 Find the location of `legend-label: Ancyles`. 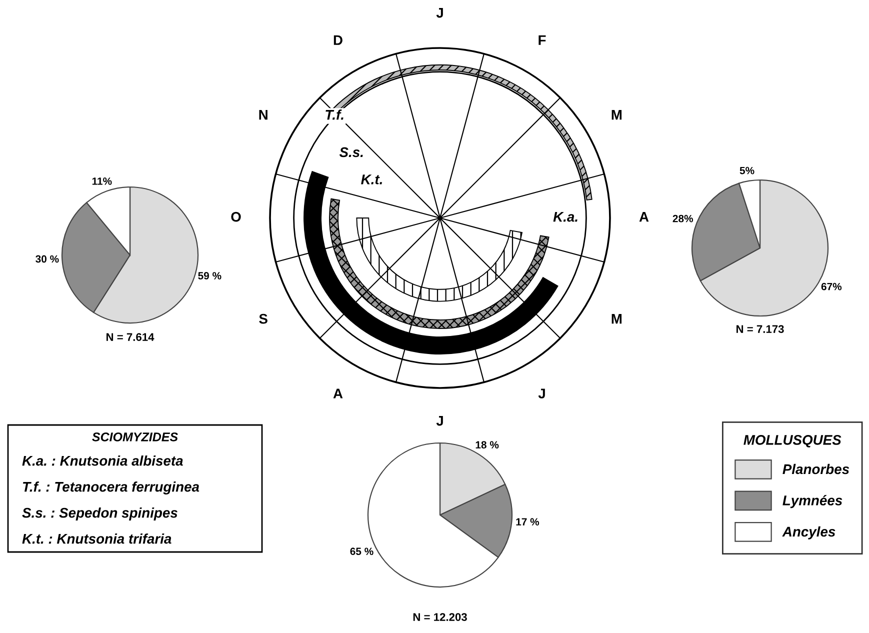

legend-label: Ancyles is located at coordinates (809, 533).